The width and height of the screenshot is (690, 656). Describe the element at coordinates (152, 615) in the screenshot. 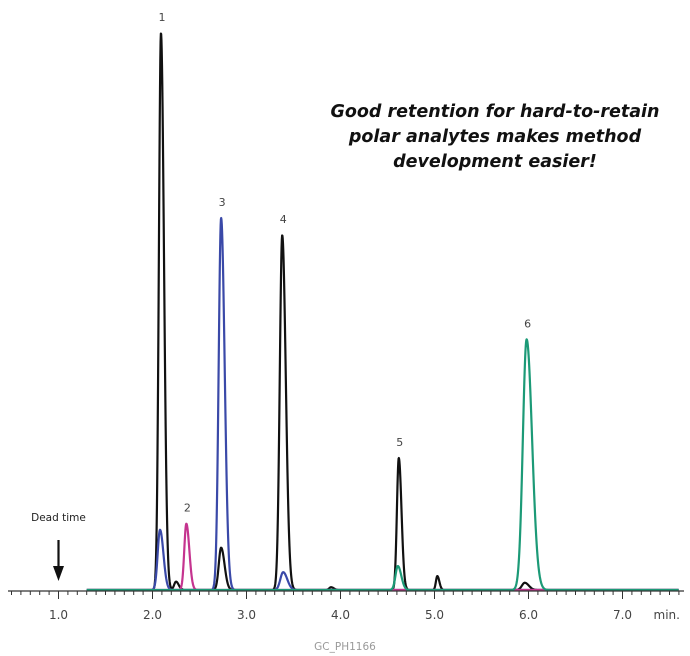

I see `x-tick-label: 2.0` at that location.